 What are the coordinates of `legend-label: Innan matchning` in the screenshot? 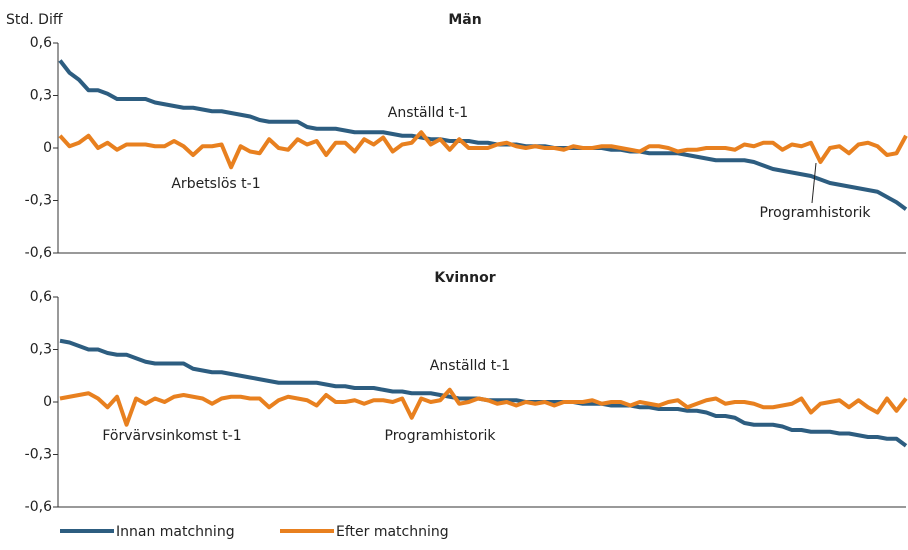 It's located at (175, 532).